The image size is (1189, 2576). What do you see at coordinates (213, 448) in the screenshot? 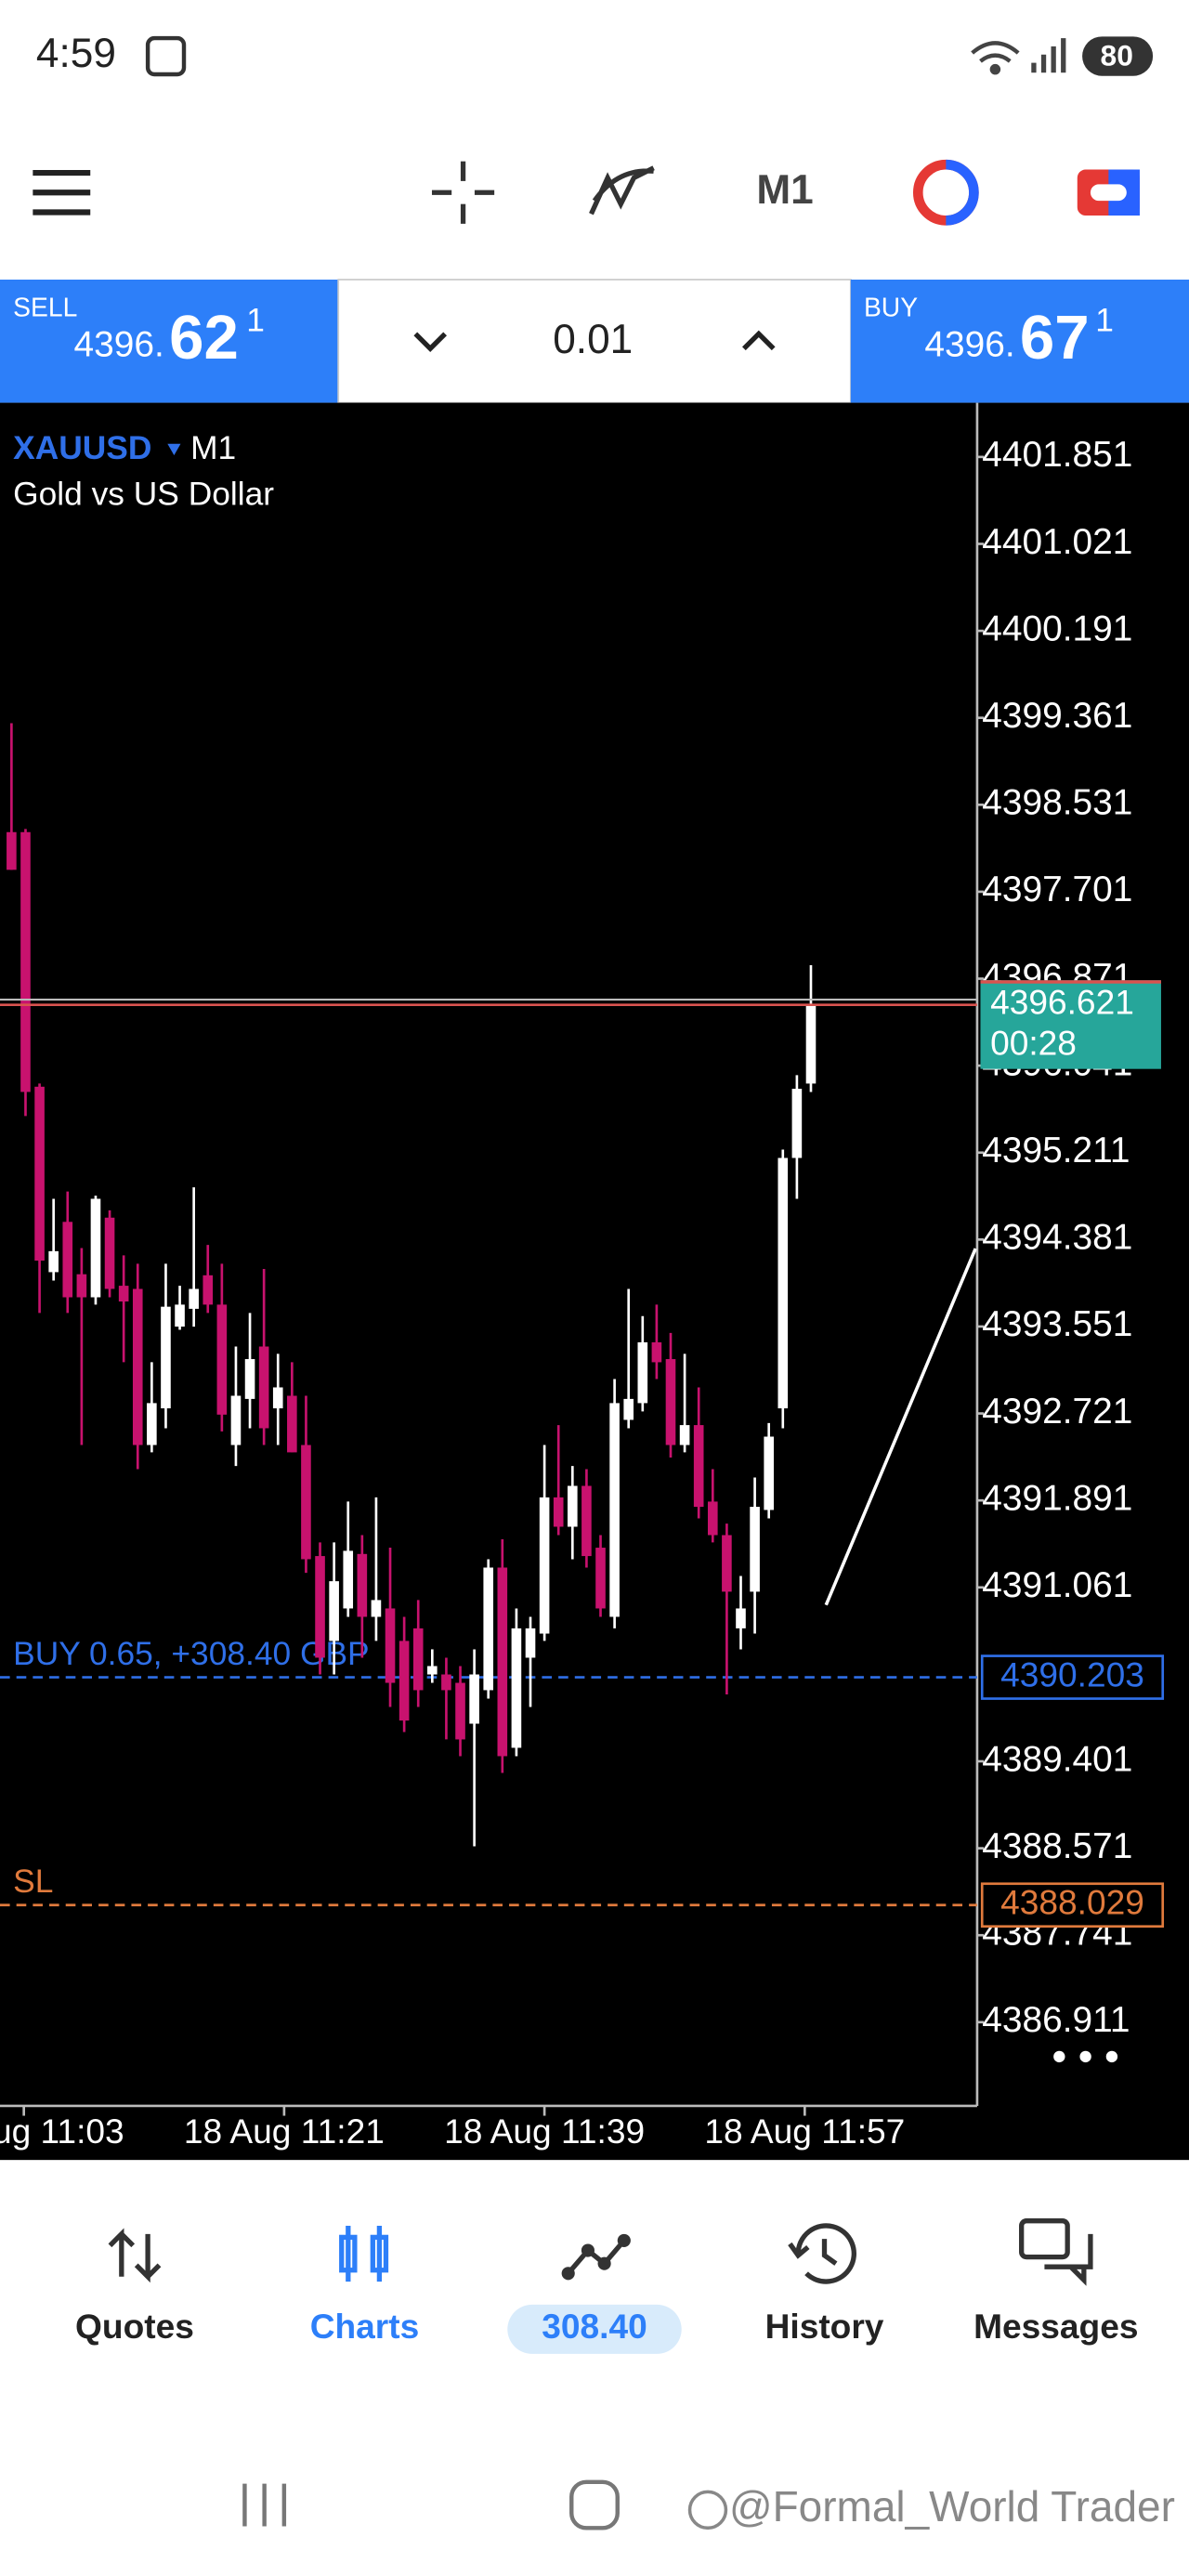
I see `chart-timeframe: M1` at bounding box center [213, 448].